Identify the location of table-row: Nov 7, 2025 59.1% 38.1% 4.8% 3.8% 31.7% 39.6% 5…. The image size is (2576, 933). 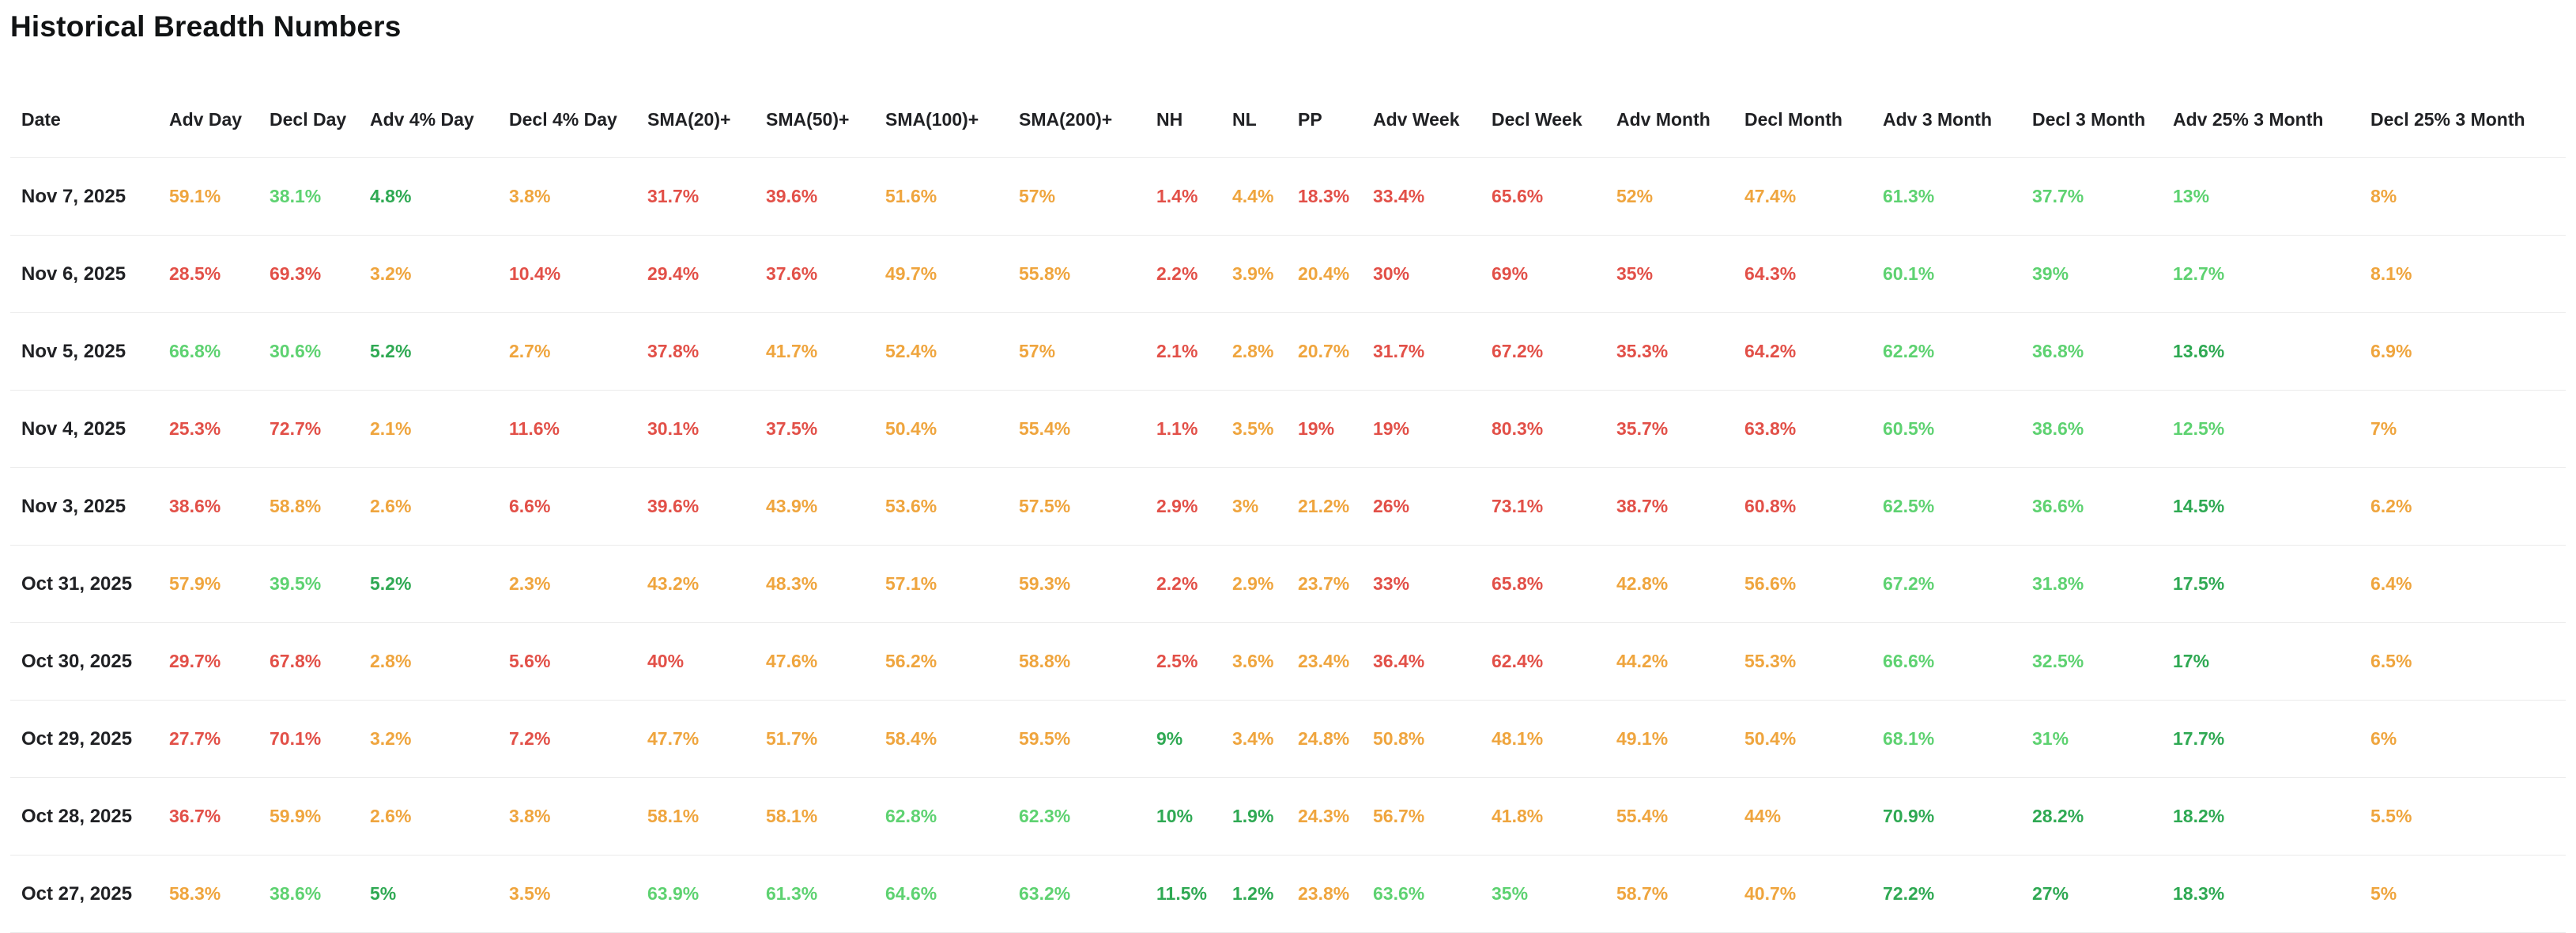
(1288, 197).